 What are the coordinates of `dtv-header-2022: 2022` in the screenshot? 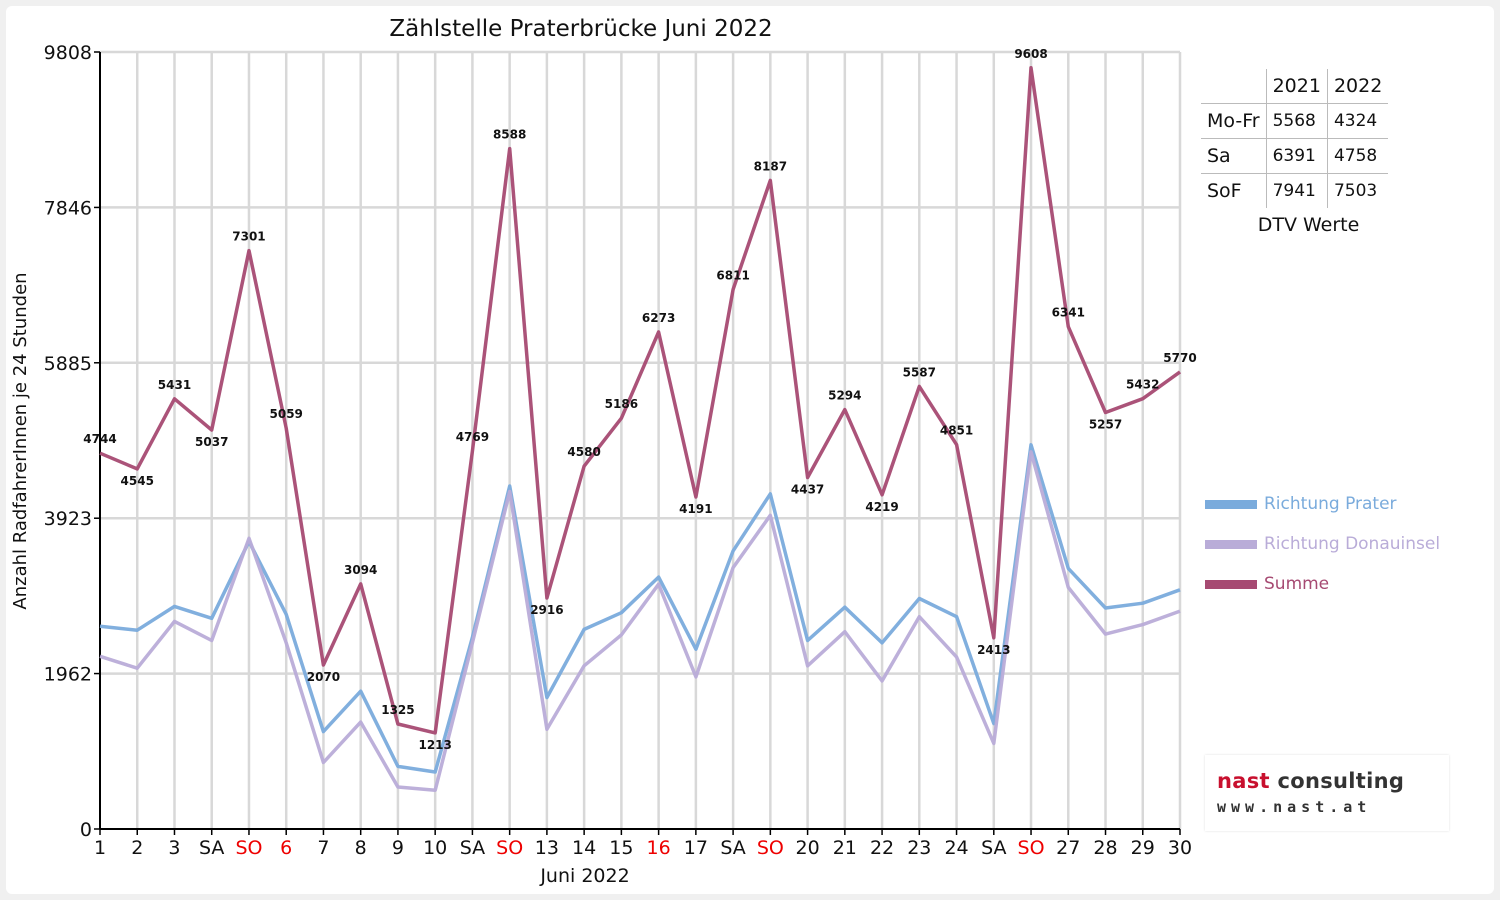 It's located at (1357, 86).